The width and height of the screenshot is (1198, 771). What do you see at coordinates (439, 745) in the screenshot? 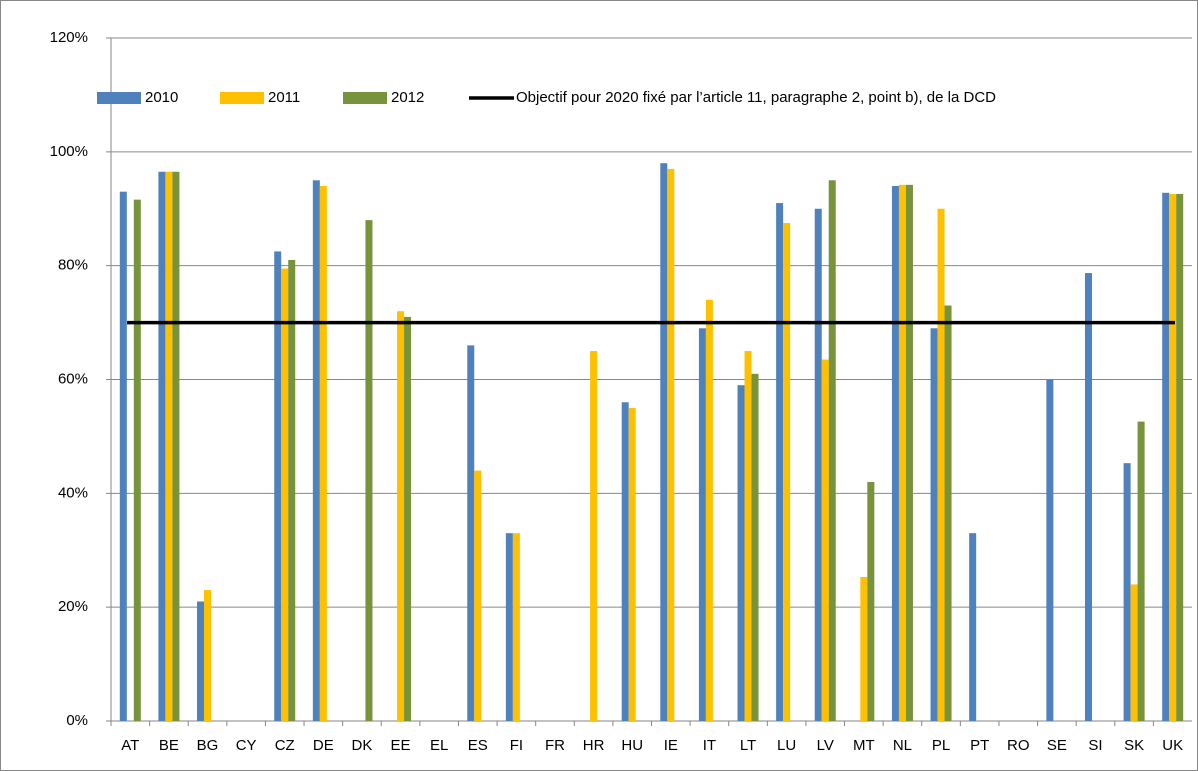
I see `x-tick-label: EL` at bounding box center [439, 745].